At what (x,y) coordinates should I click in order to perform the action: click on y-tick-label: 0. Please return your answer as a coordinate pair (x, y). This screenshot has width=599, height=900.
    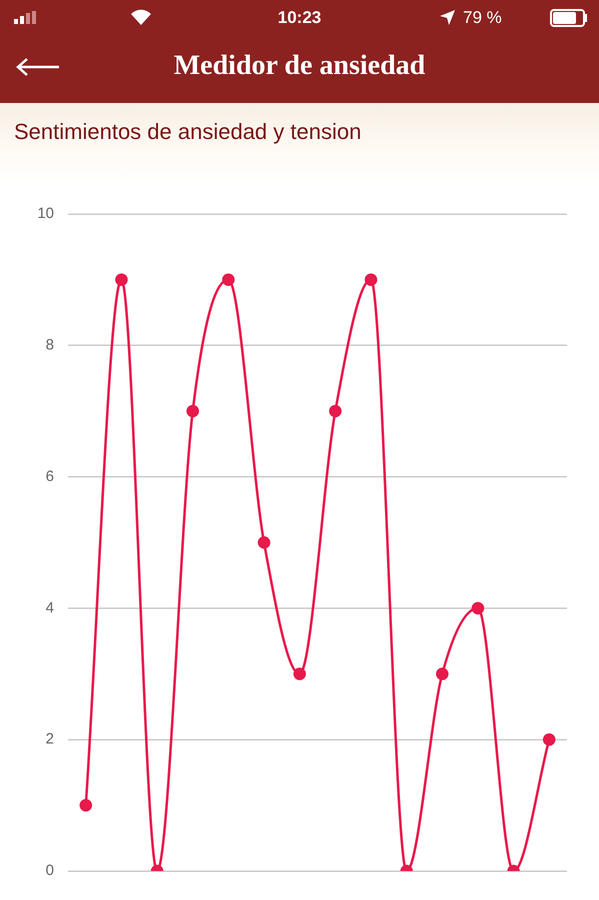
    Looking at the image, I should click on (50, 871).